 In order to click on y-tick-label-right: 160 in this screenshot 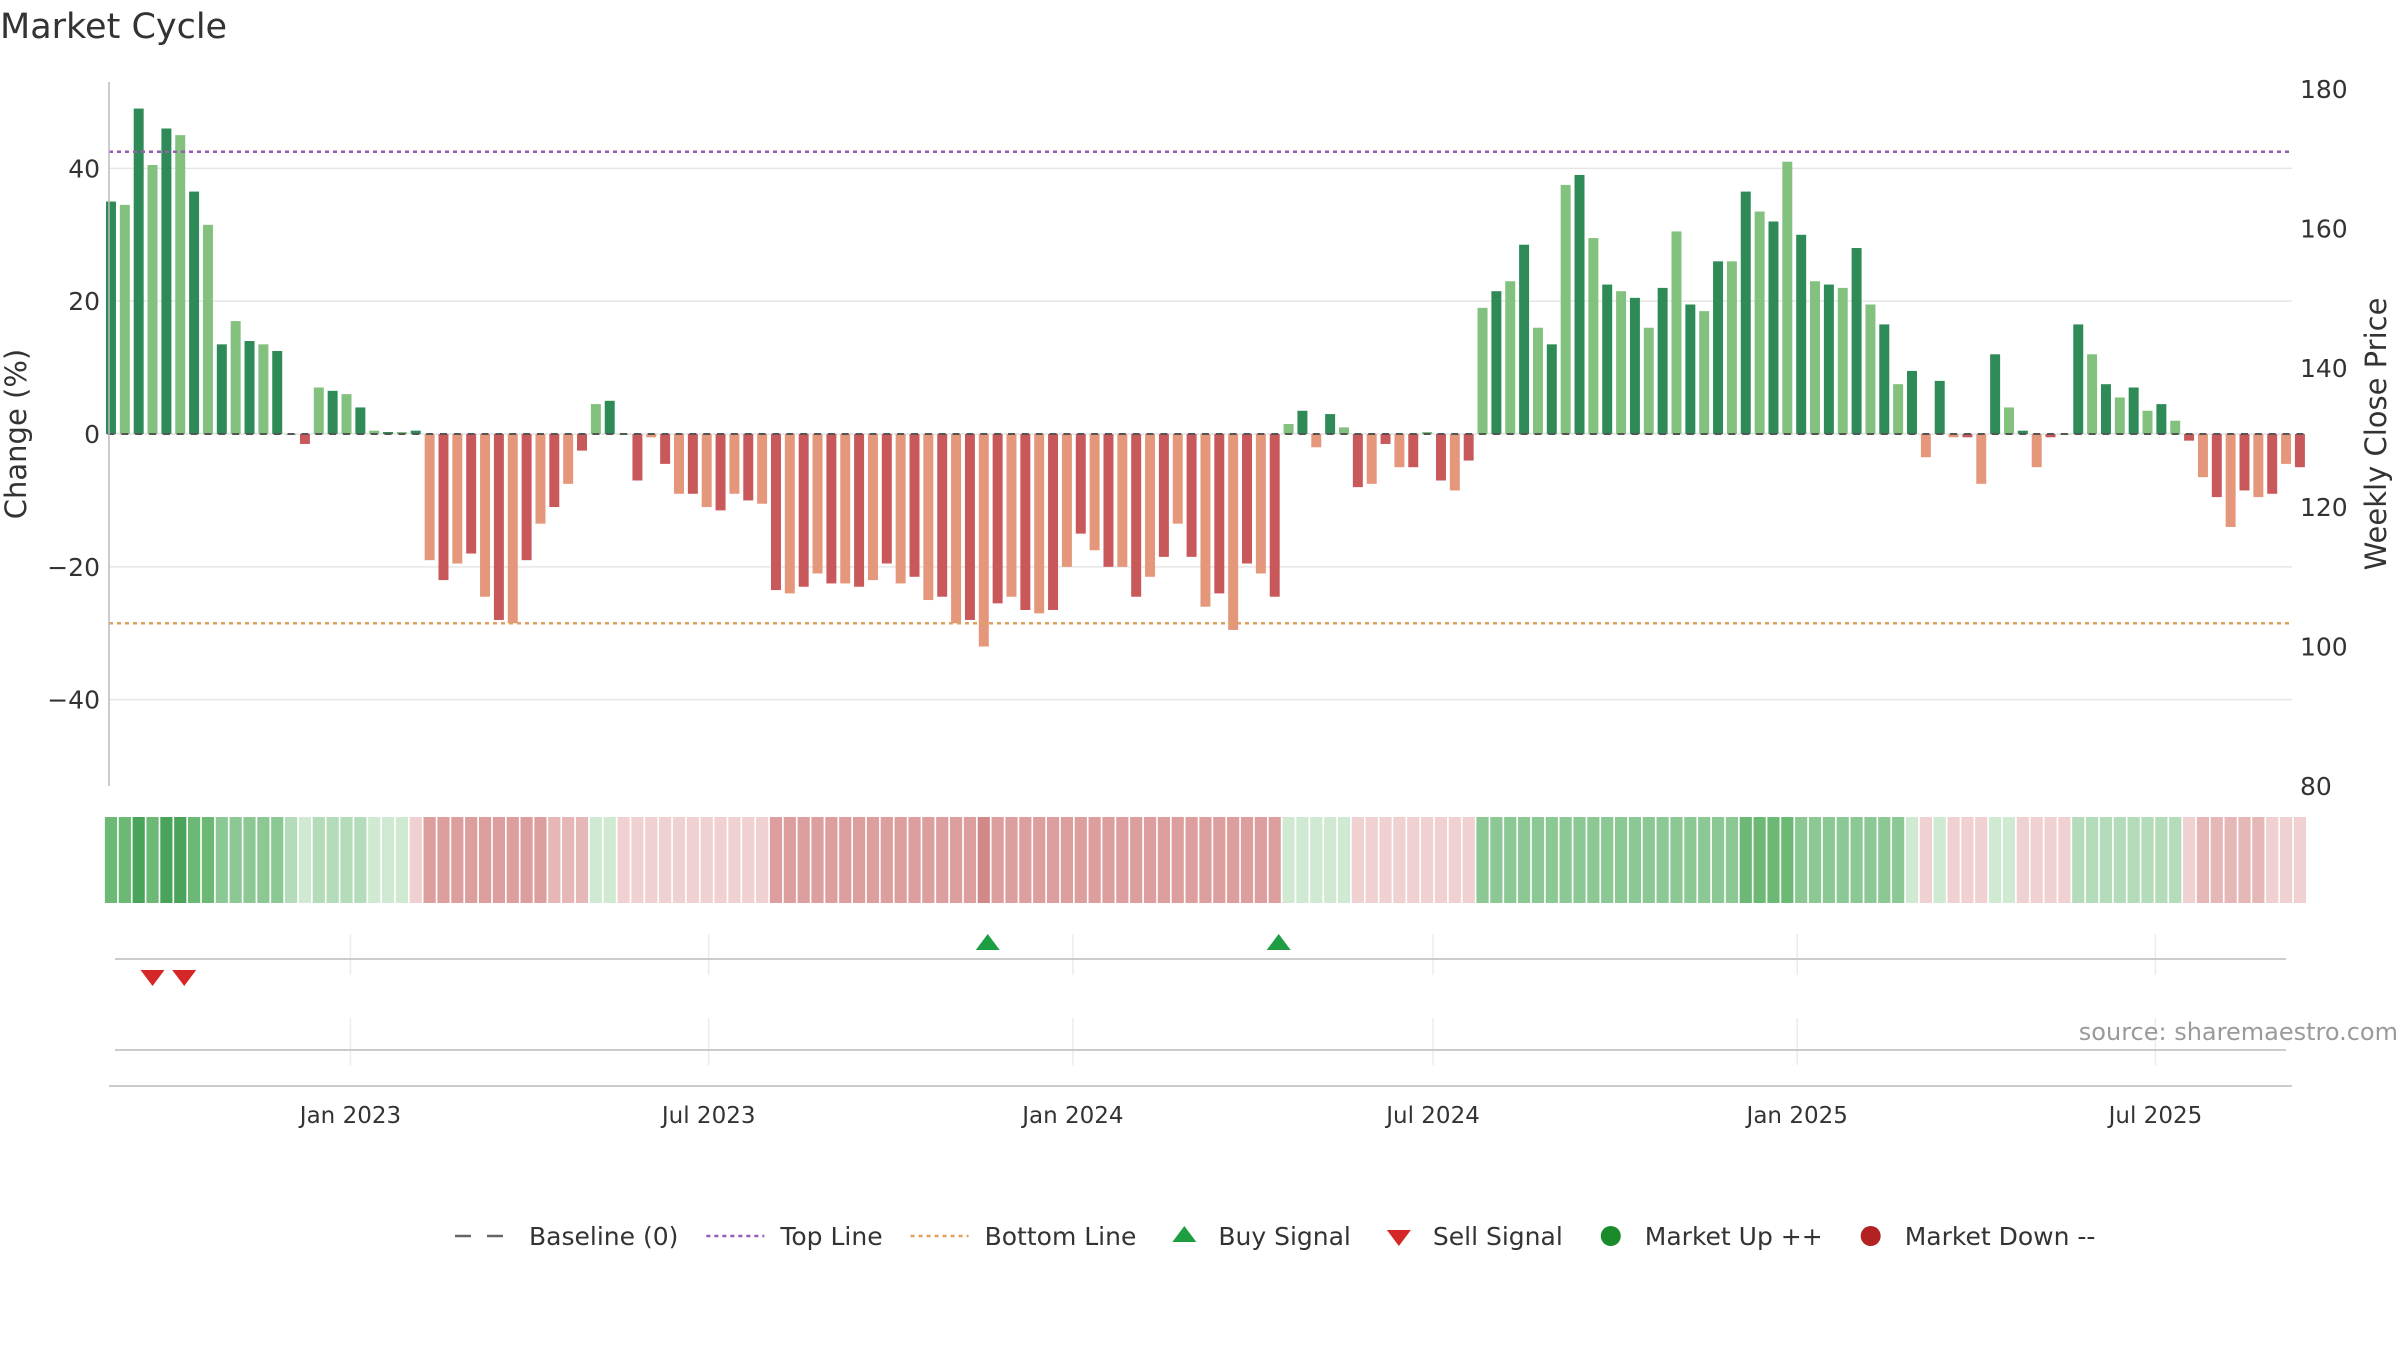, I will do `click(2324, 228)`.